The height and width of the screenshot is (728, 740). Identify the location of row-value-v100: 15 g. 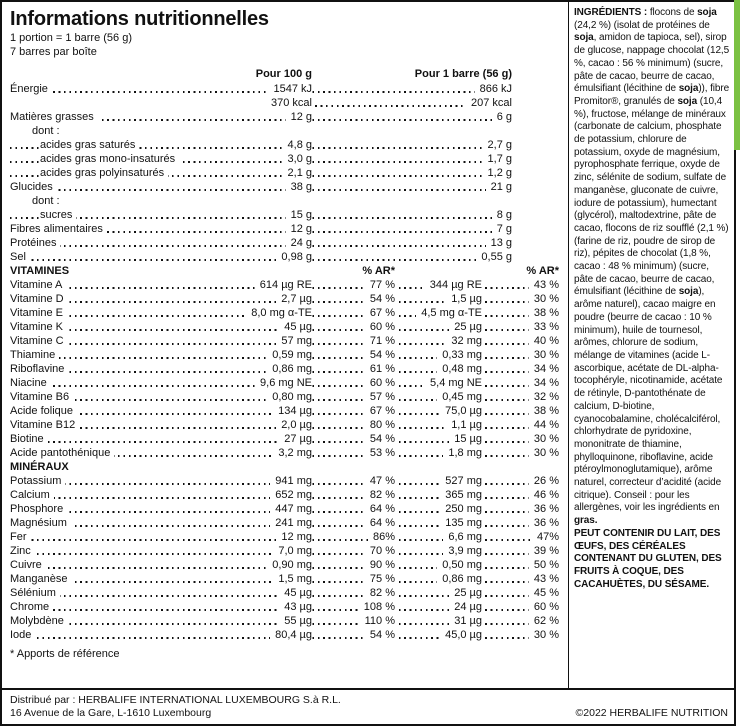
(298, 215).